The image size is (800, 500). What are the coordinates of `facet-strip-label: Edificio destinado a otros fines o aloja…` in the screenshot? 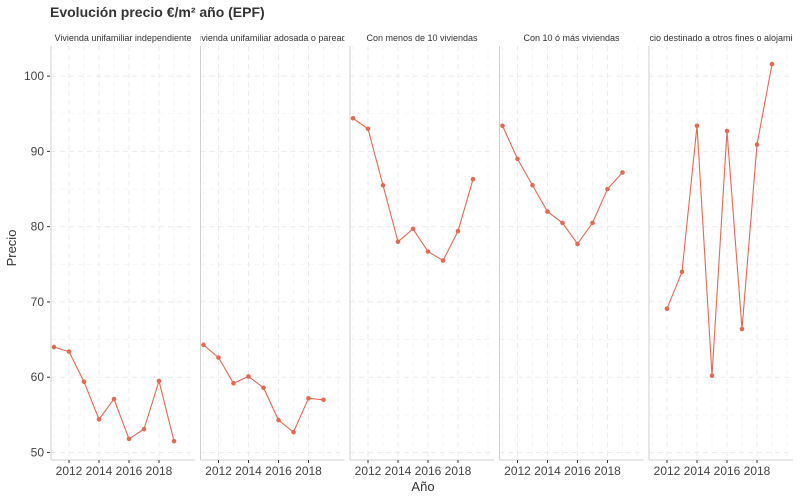 It's located at (716, 38).